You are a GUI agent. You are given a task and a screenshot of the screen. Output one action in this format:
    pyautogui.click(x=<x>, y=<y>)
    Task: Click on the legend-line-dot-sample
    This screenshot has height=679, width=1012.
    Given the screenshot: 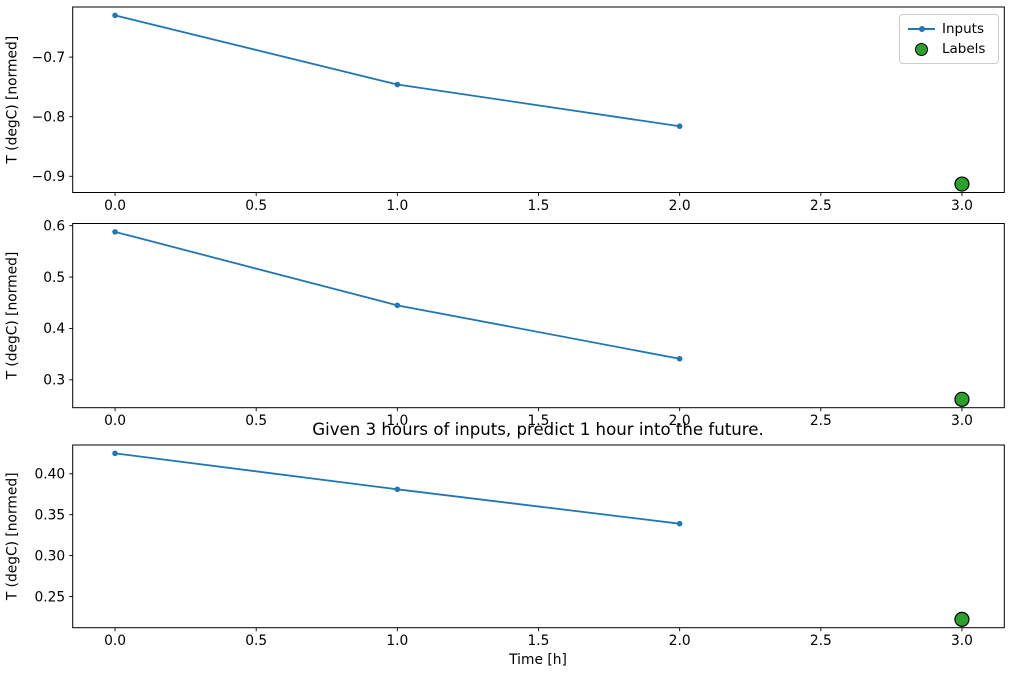 What is the action you would take?
    pyautogui.click(x=921, y=29)
    